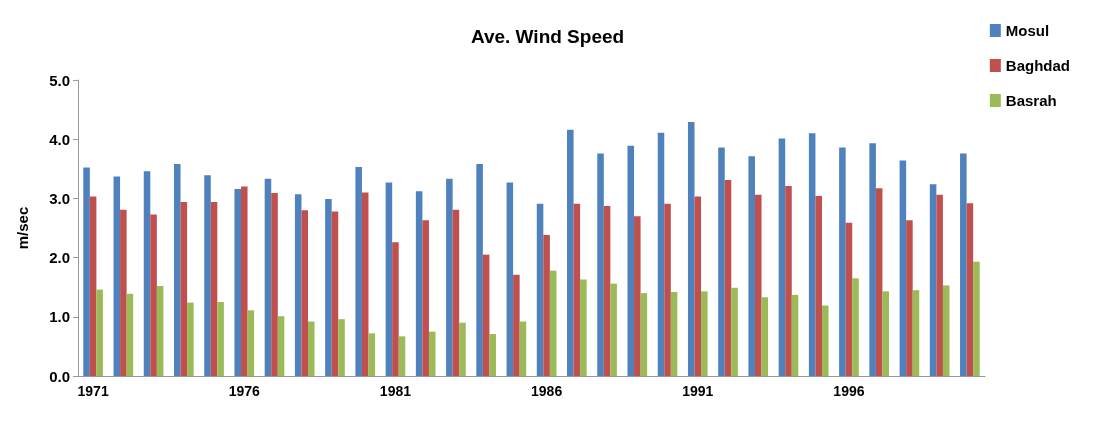  What do you see at coordinates (22, 228) in the screenshot?
I see `y-axis-title: m/sec` at bounding box center [22, 228].